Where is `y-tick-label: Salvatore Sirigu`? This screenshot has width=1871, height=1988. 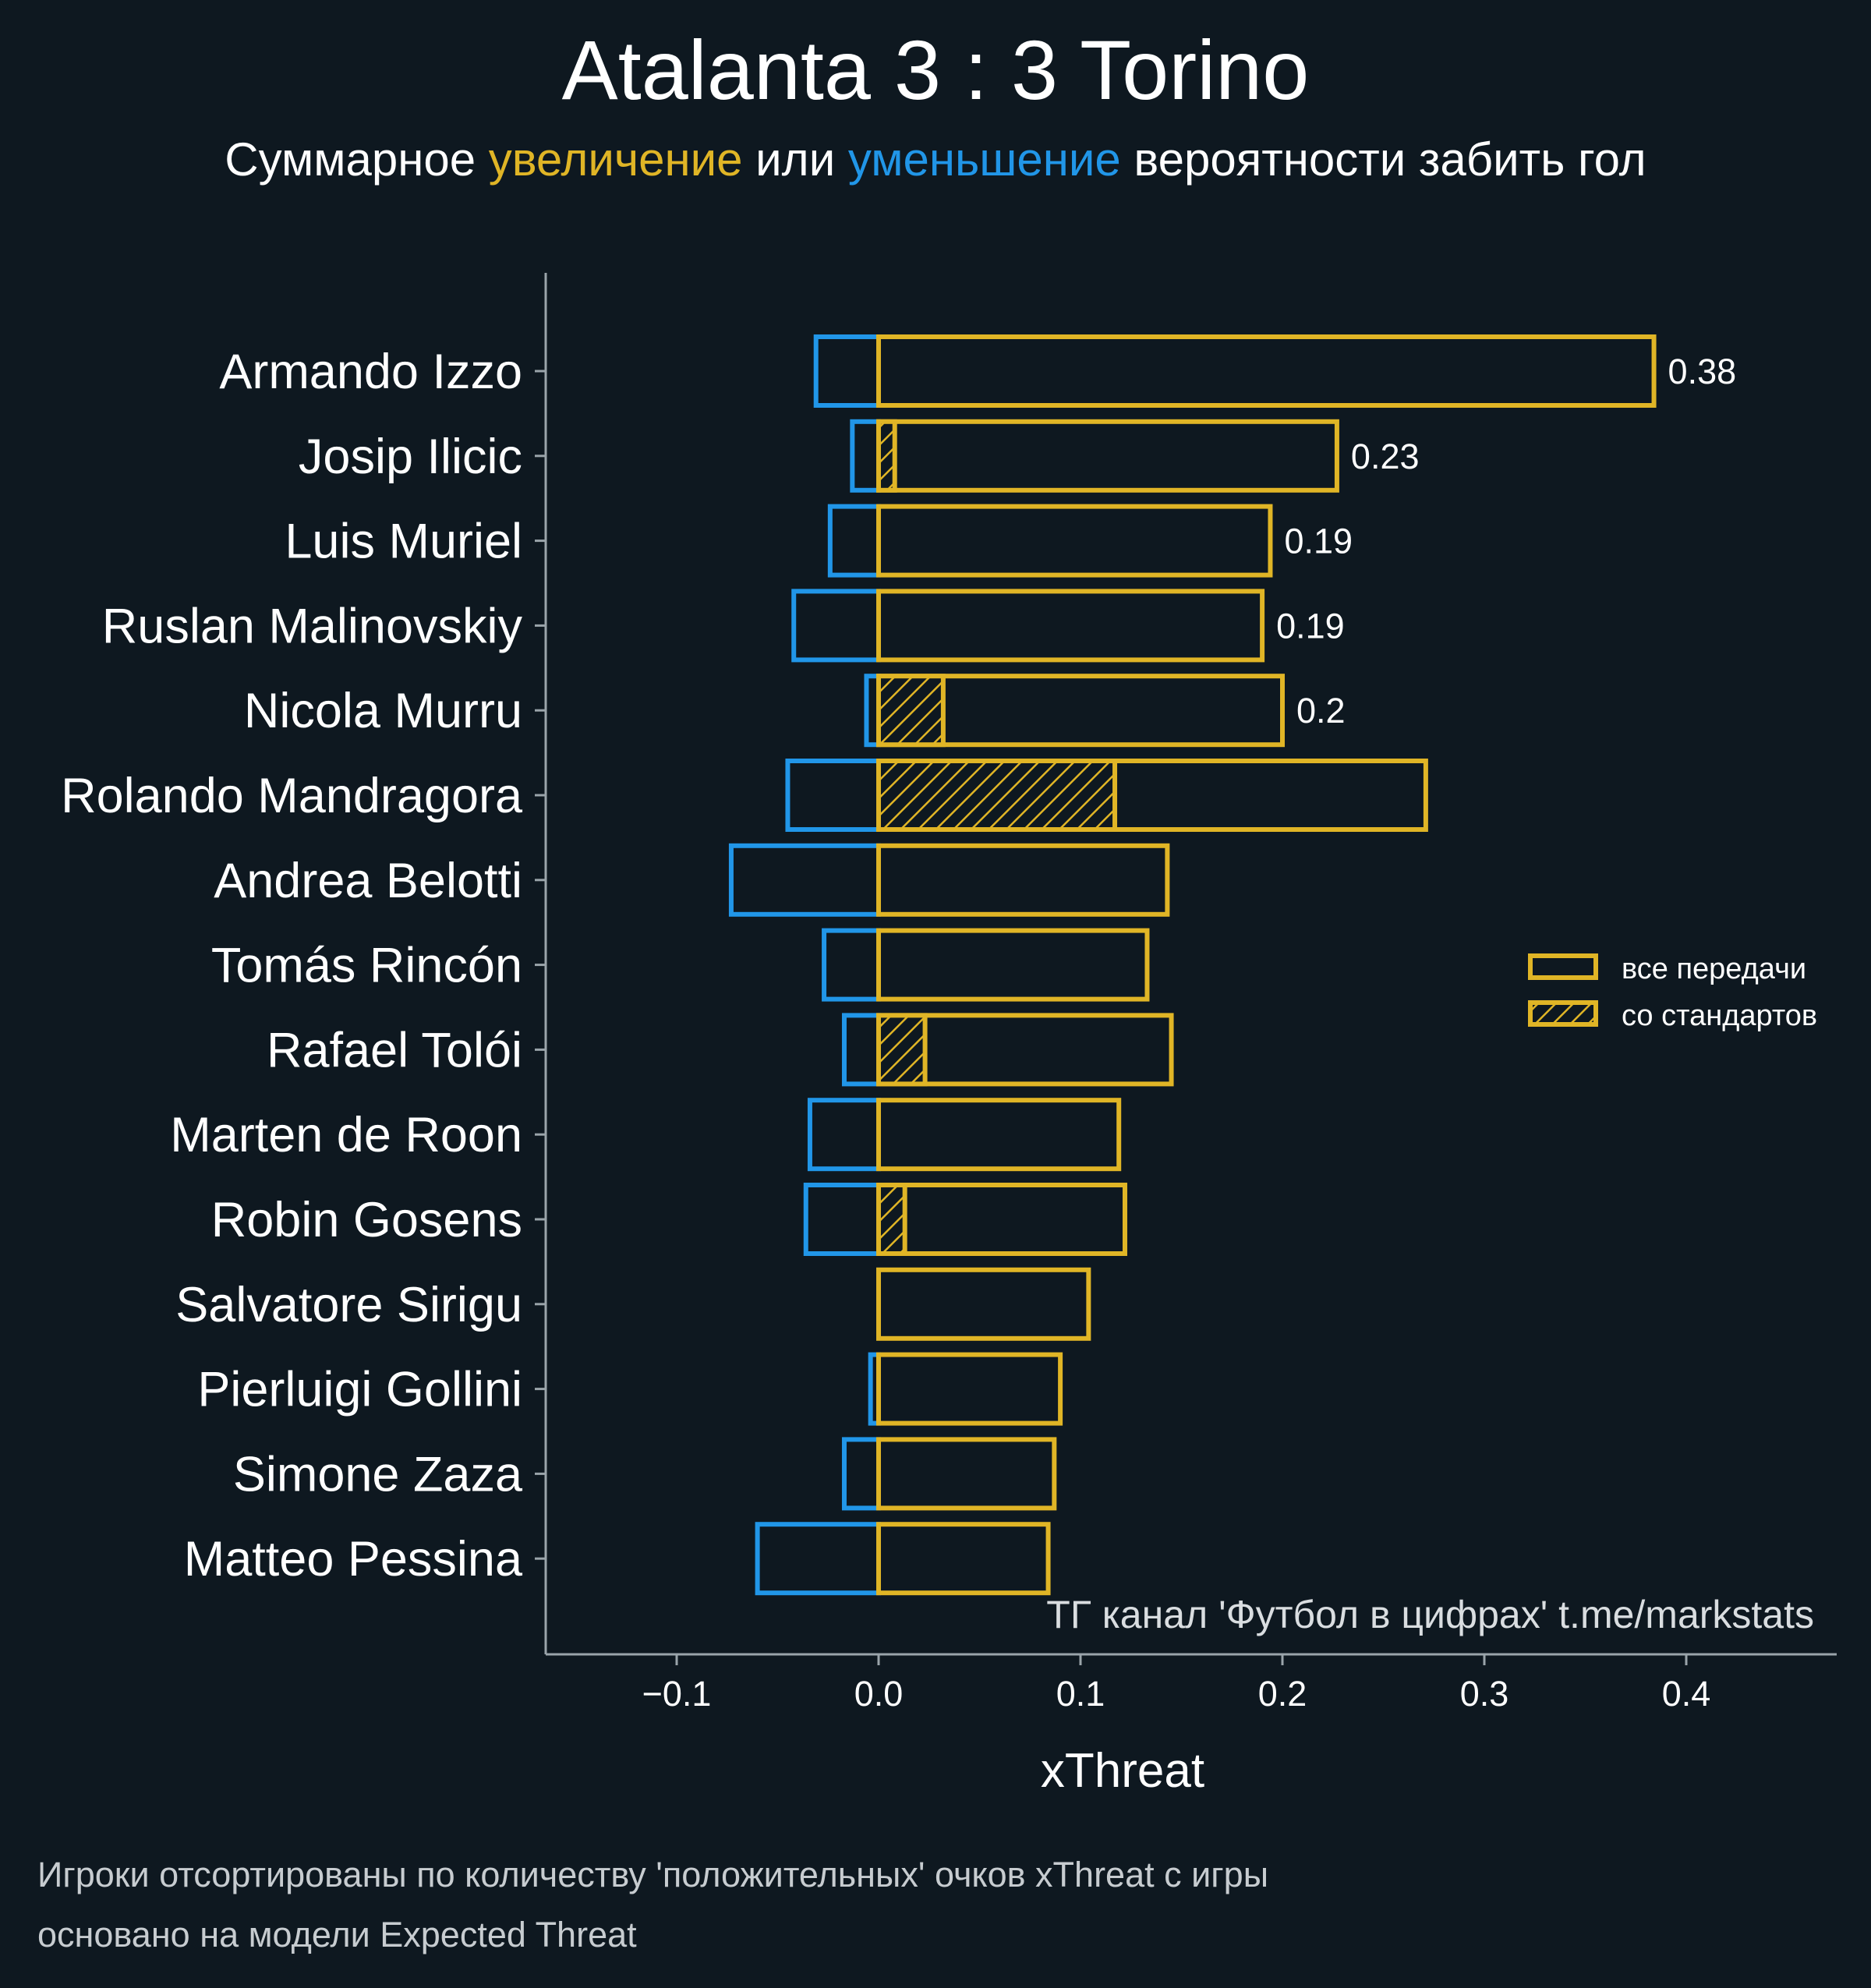 y-tick-label: Salvatore Sirigu is located at coordinates (348, 1305).